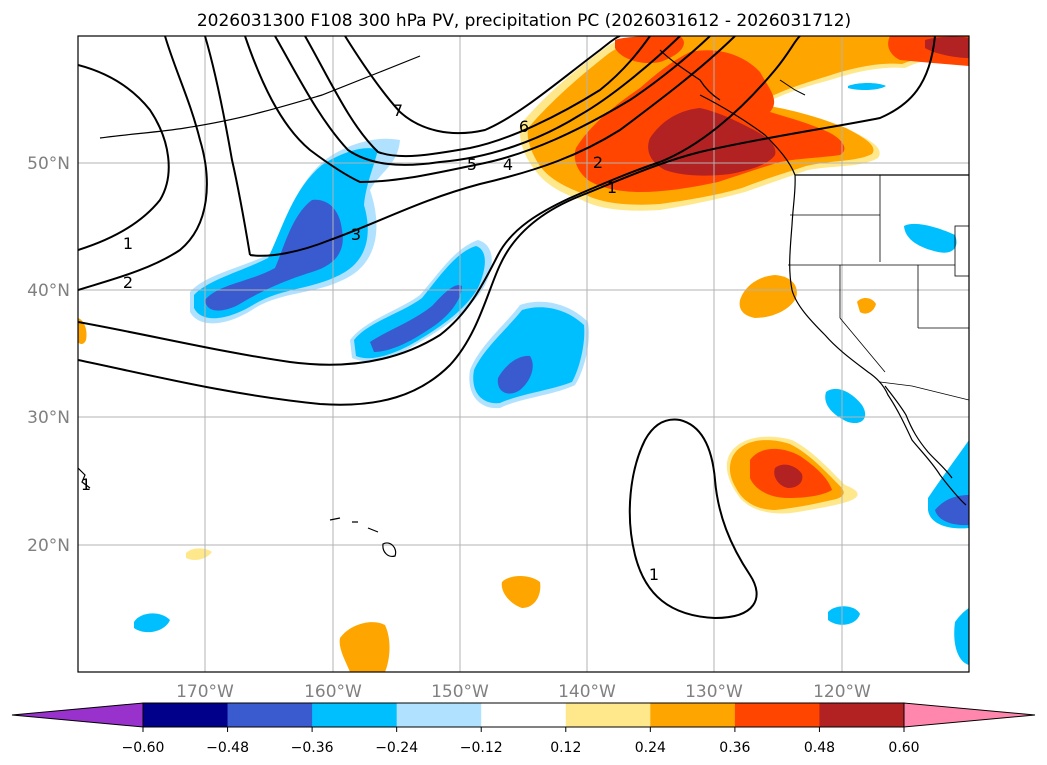 The width and height of the screenshot is (1047, 765). I want to click on lat-label: 20°N, so click(48, 546).